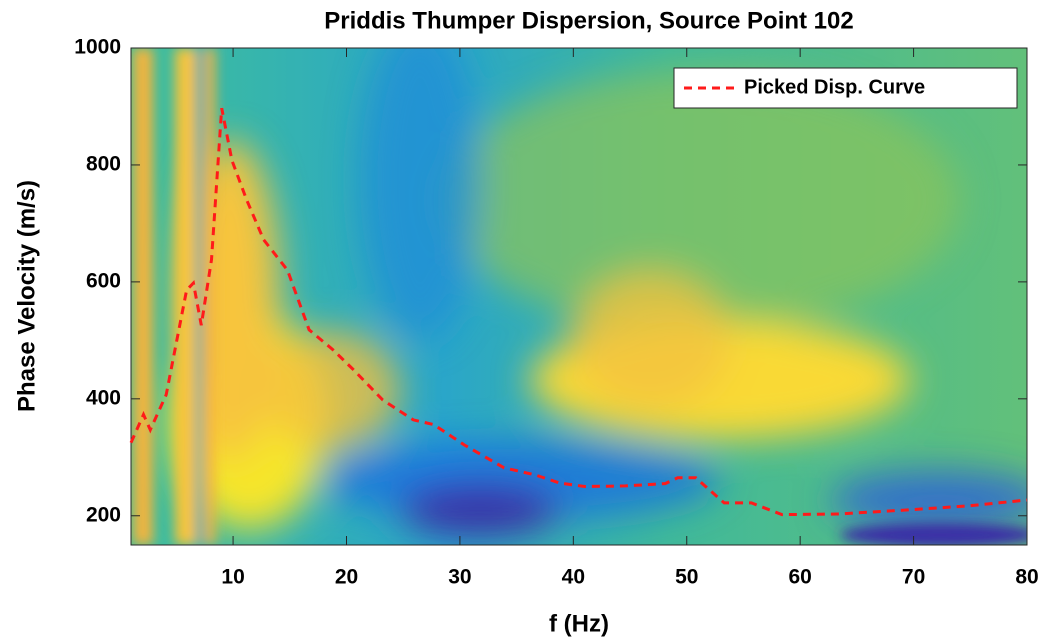 Image resolution: width=1047 pixels, height=643 pixels. I want to click on legend-box, so click(845, 88).